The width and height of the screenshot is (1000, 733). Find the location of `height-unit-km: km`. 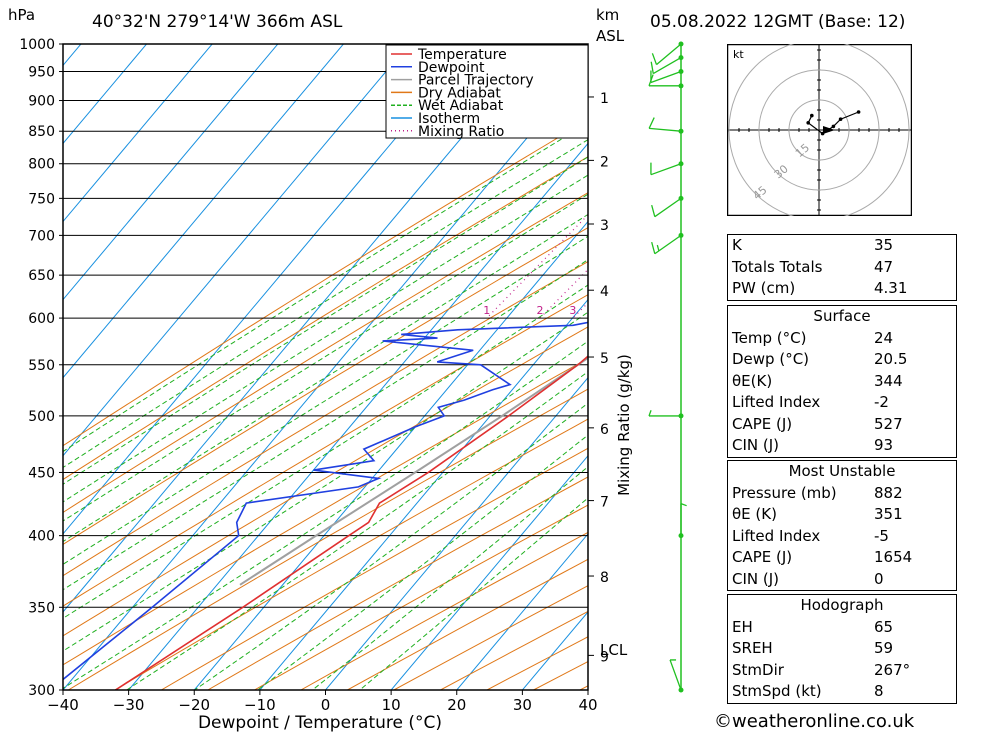

height-unit-km: km is located at coordinates (608, 15).